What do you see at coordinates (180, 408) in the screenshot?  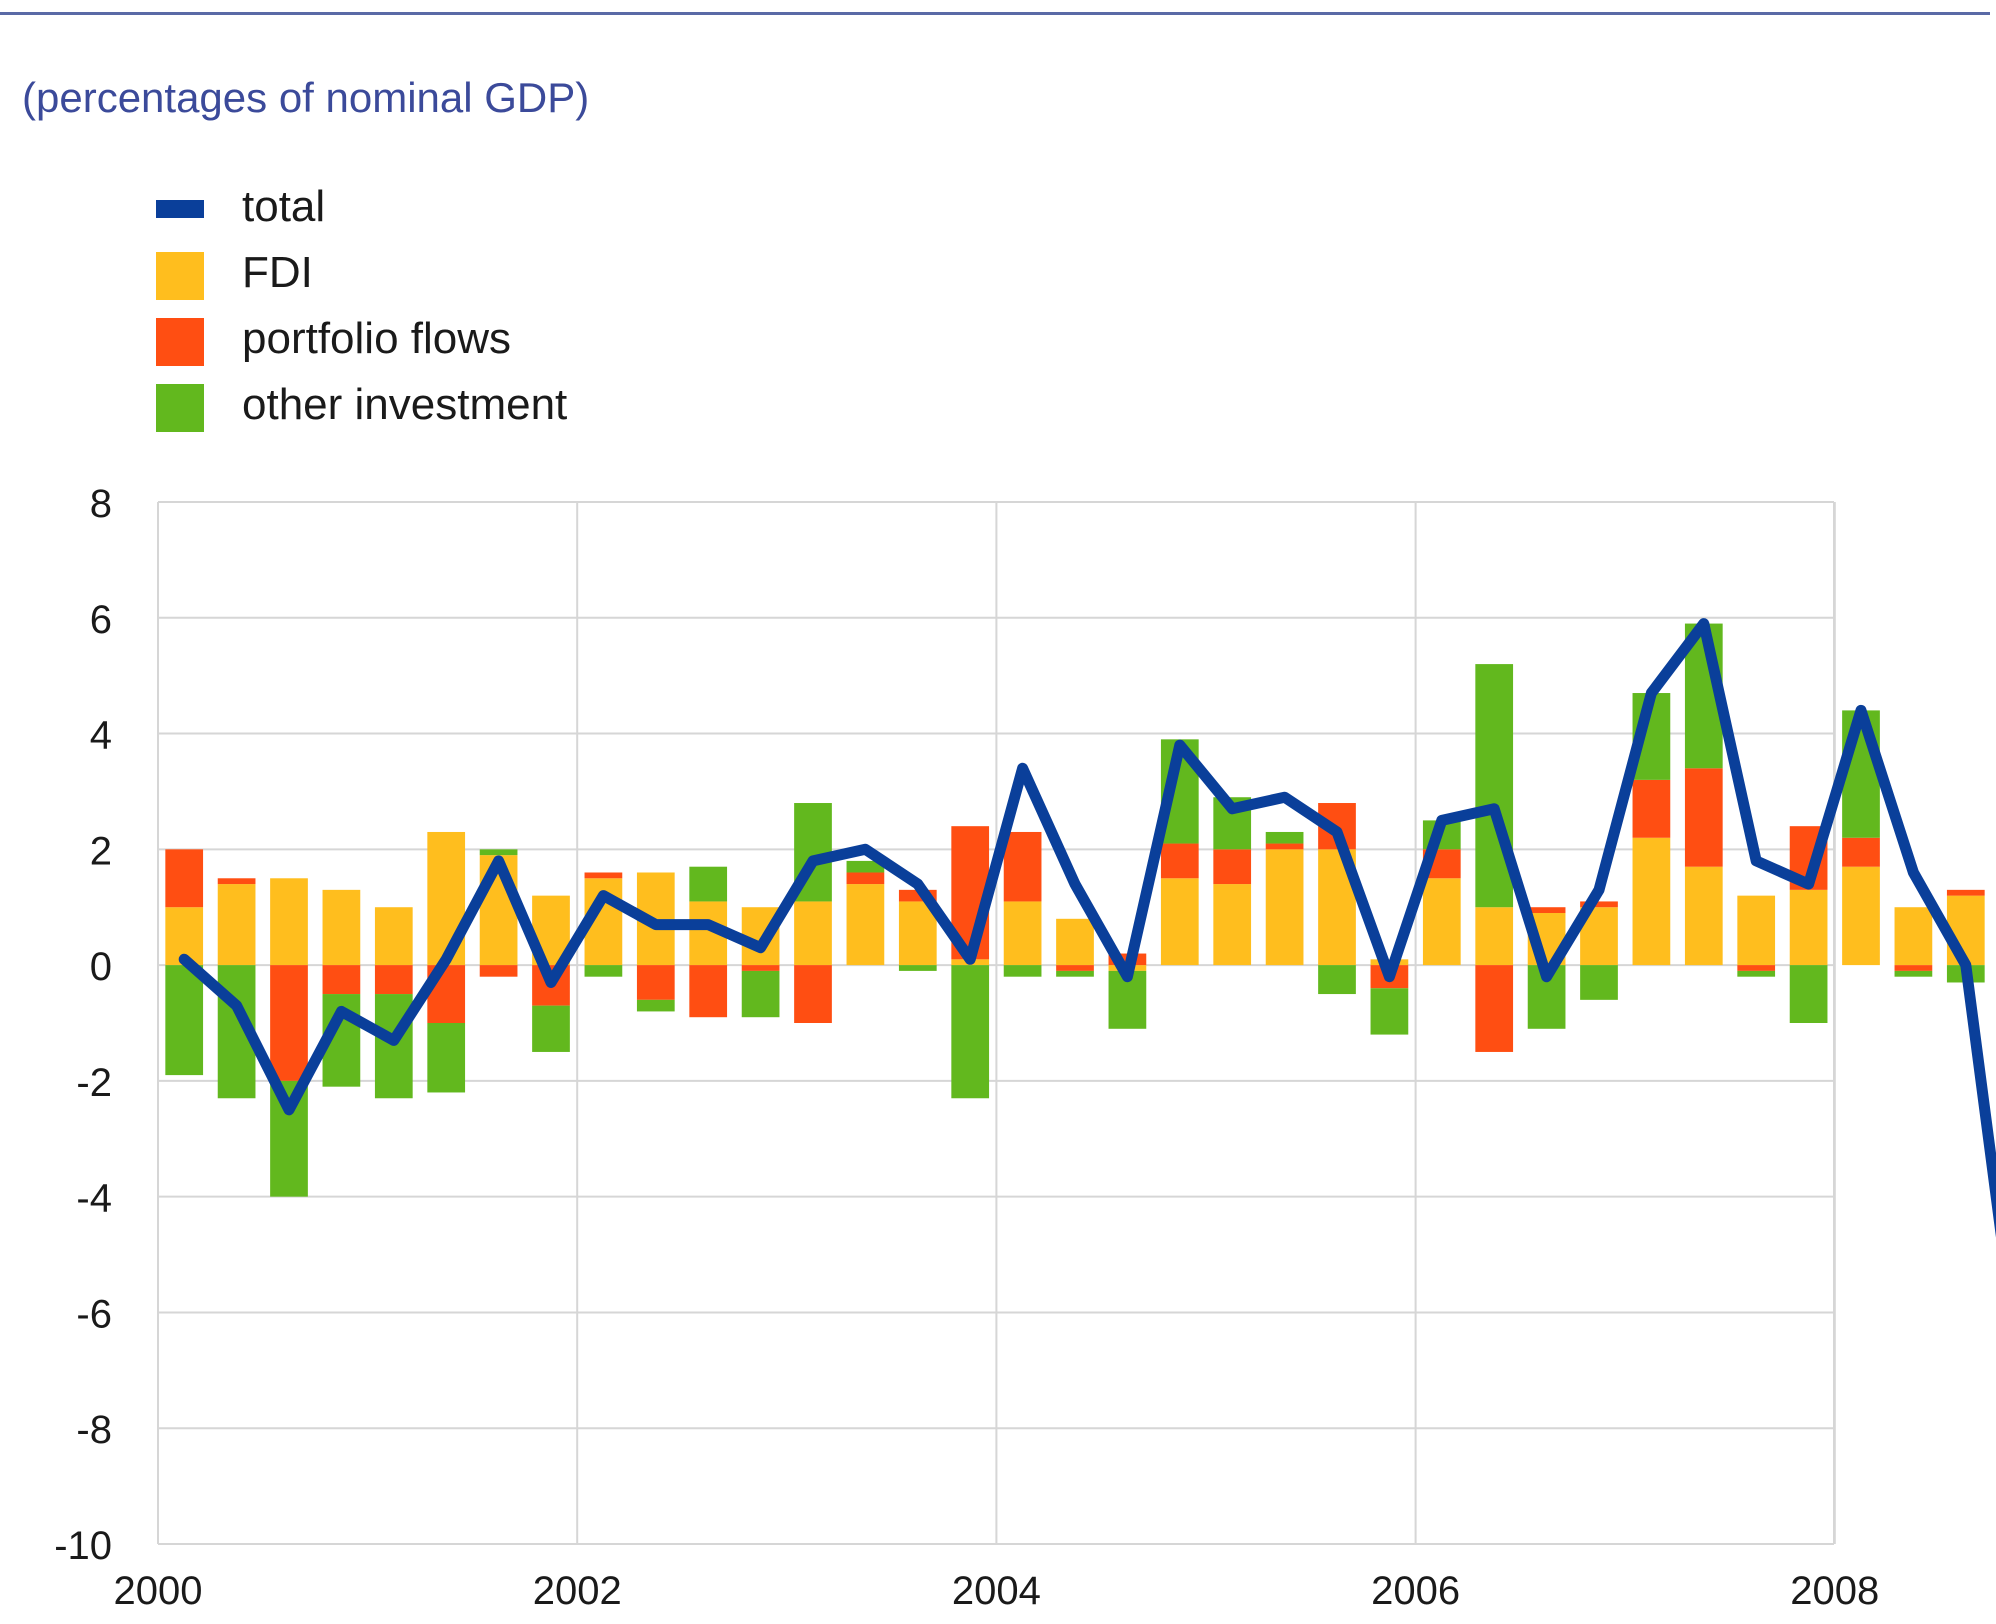 I see `legend-swatch-other-investment` at bounding box center [180, 408].